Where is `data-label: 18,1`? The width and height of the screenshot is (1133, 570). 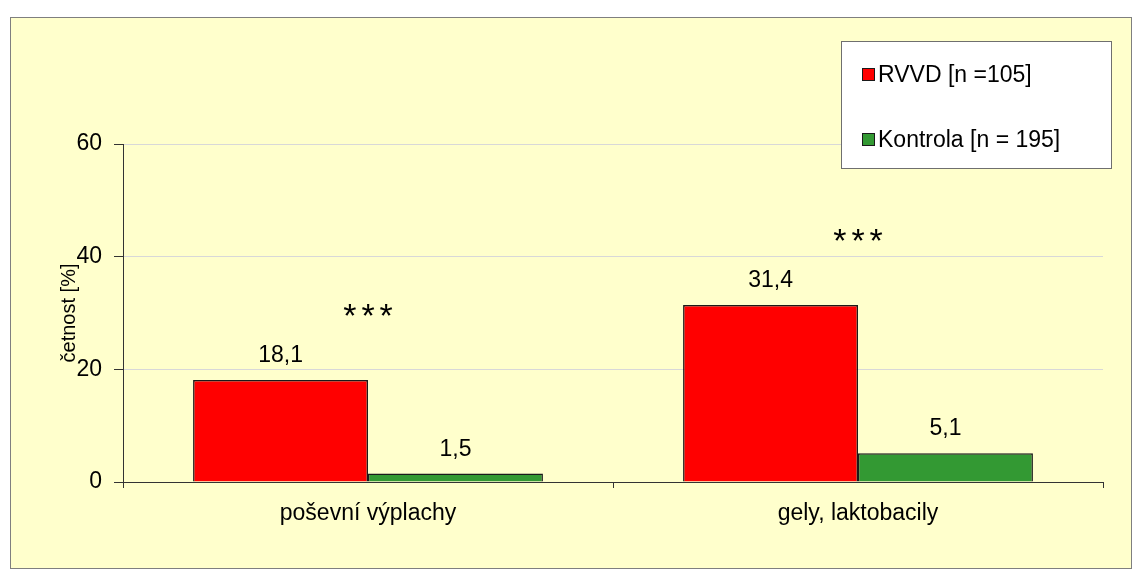 data-label: 18,1 is located at coordinates (280, 354).